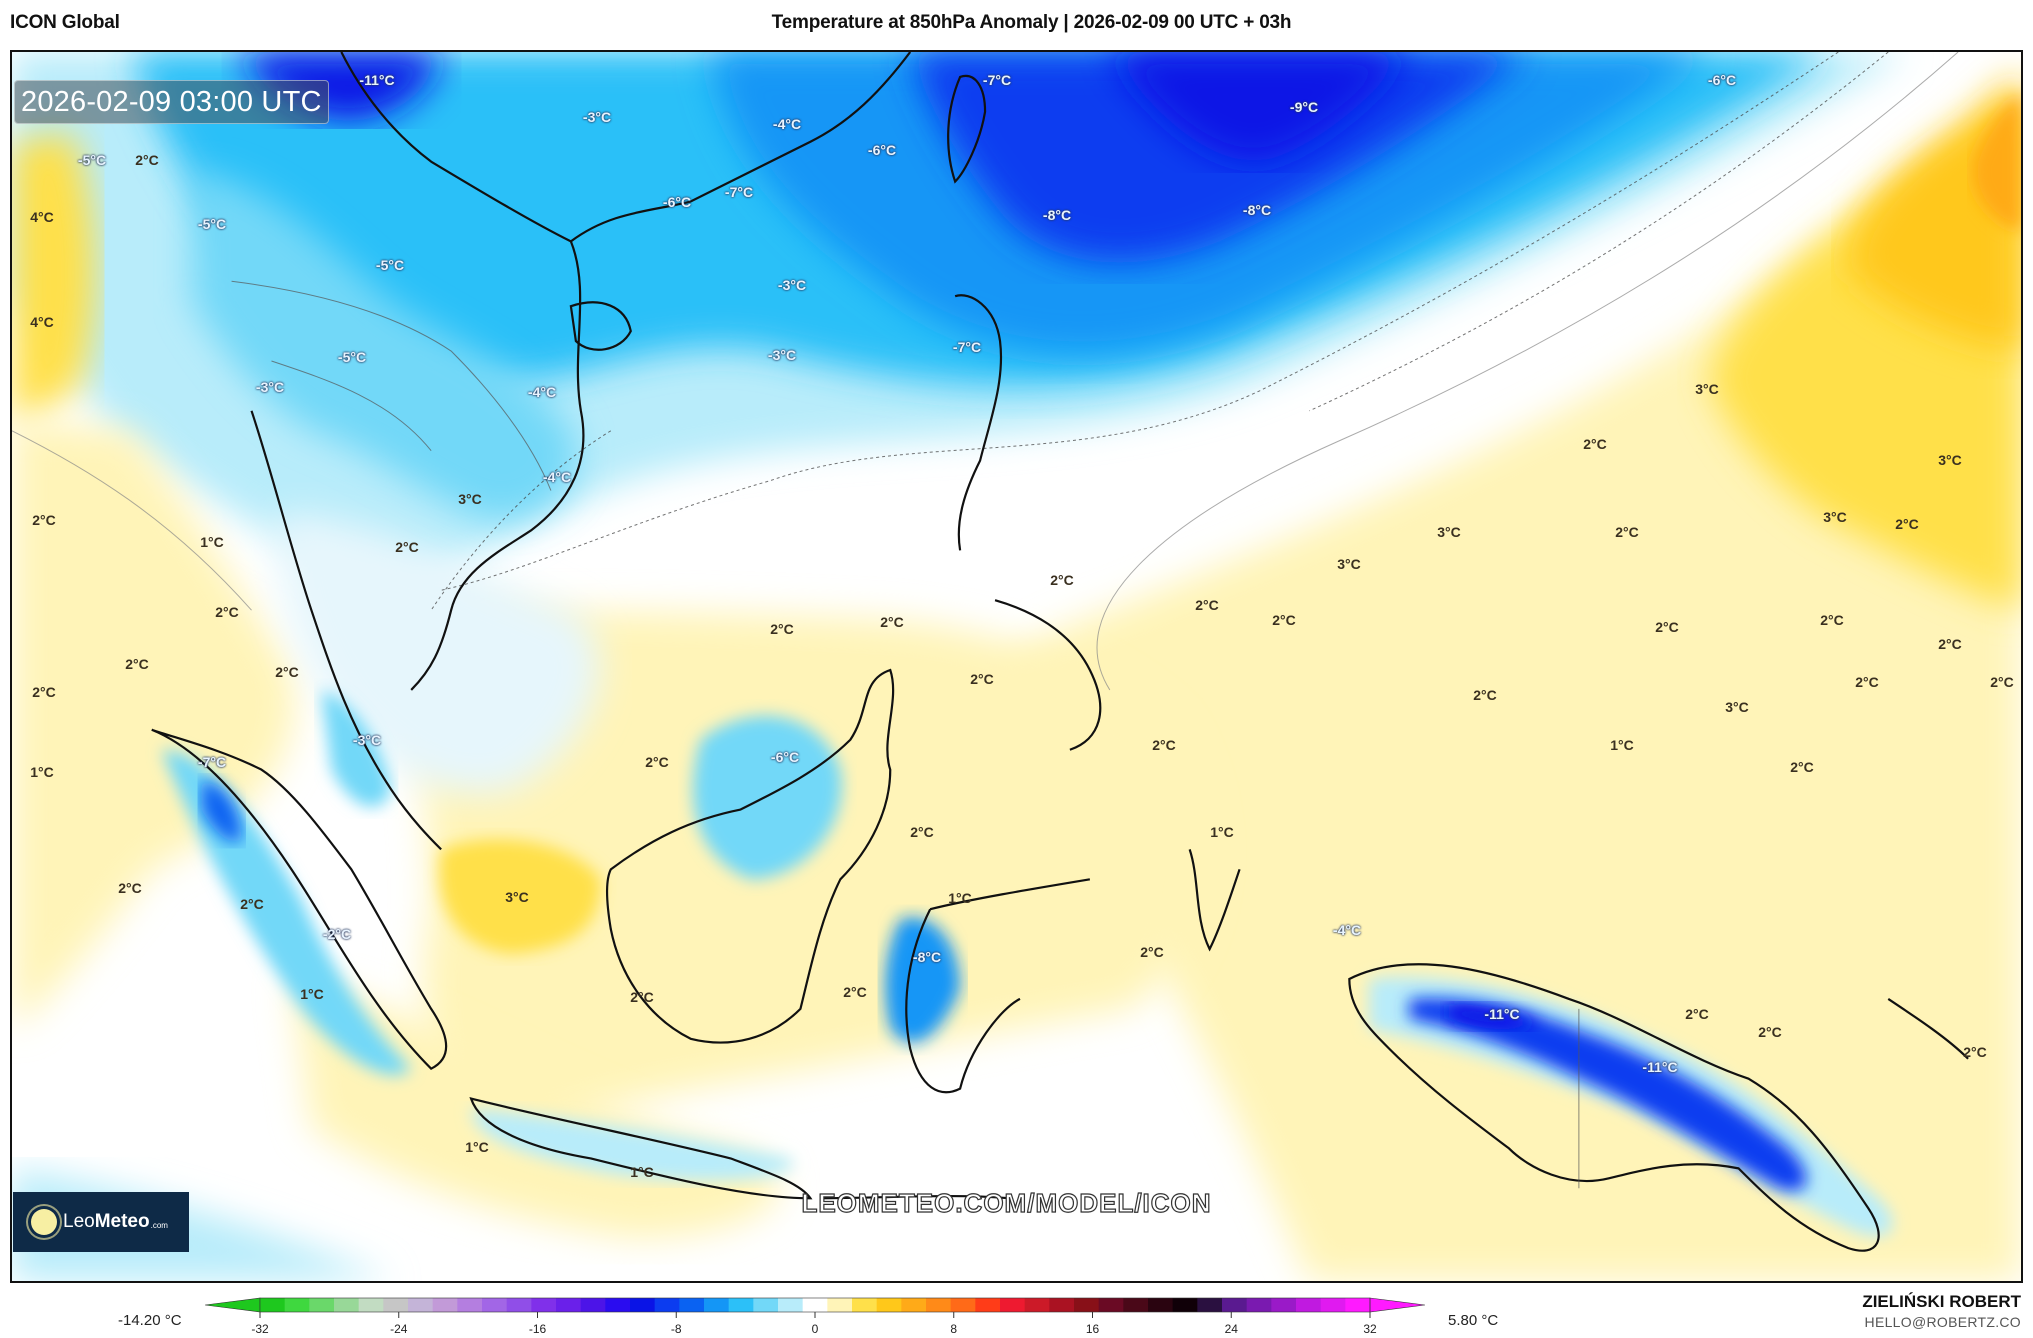  I want to click on leometeo-logo: Leo Meteo .com, so click(101, 1222).